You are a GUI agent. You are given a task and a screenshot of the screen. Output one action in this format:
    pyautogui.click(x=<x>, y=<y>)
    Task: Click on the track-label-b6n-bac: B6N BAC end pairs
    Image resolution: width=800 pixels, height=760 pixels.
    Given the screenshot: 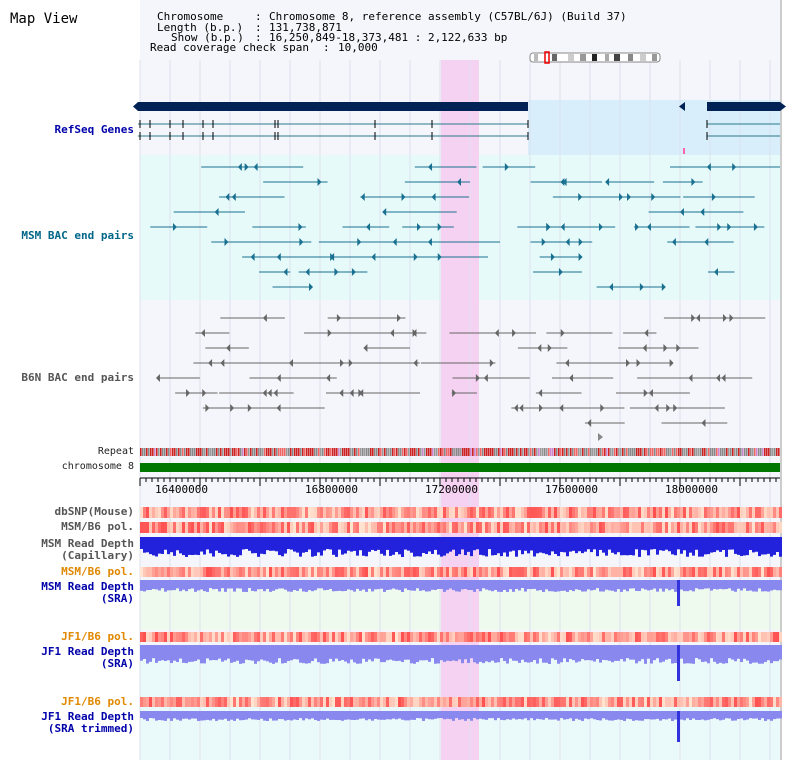 What is the action you would take?
    pyautogui.click(x=77, y=377)
    